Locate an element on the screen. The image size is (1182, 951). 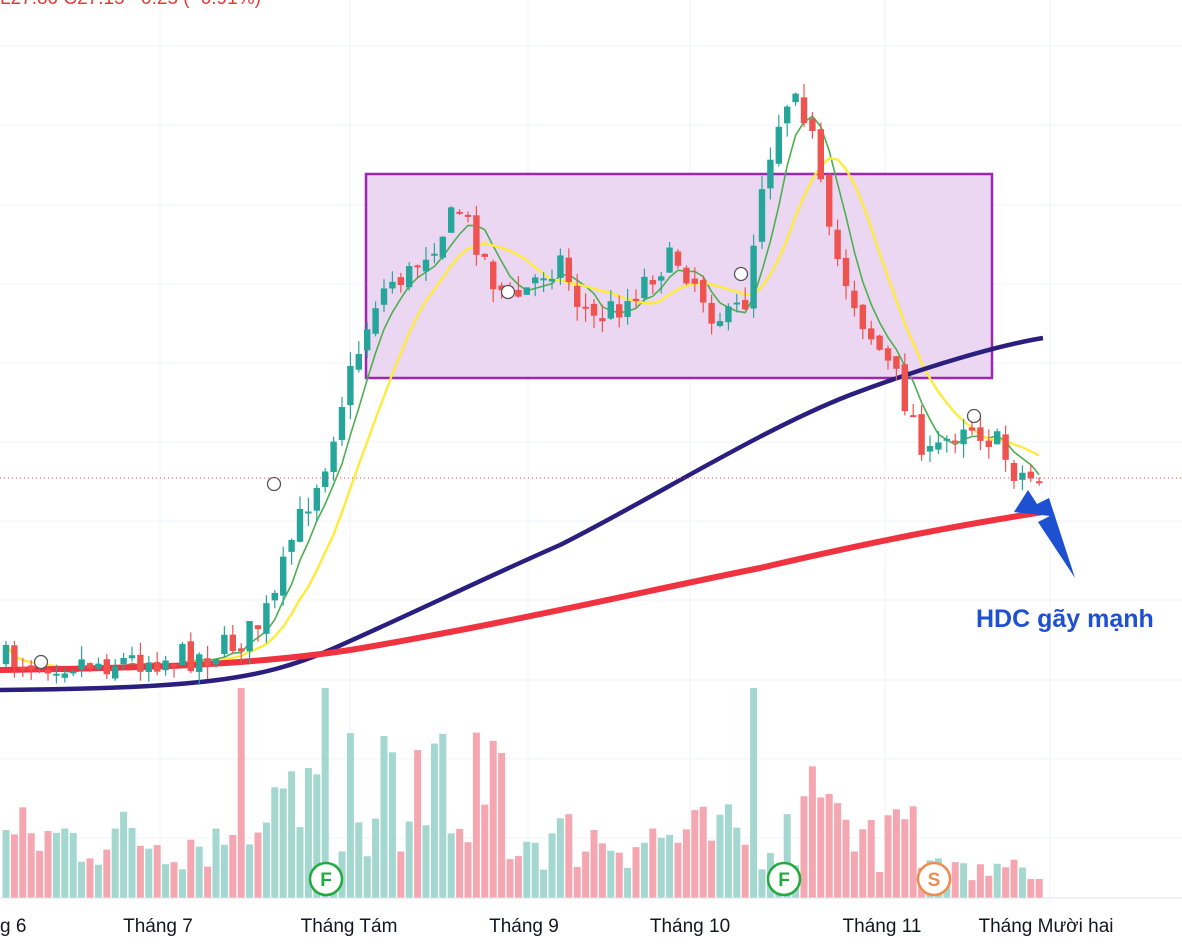
event-marker-f: F is located at coordinates (326, 879).